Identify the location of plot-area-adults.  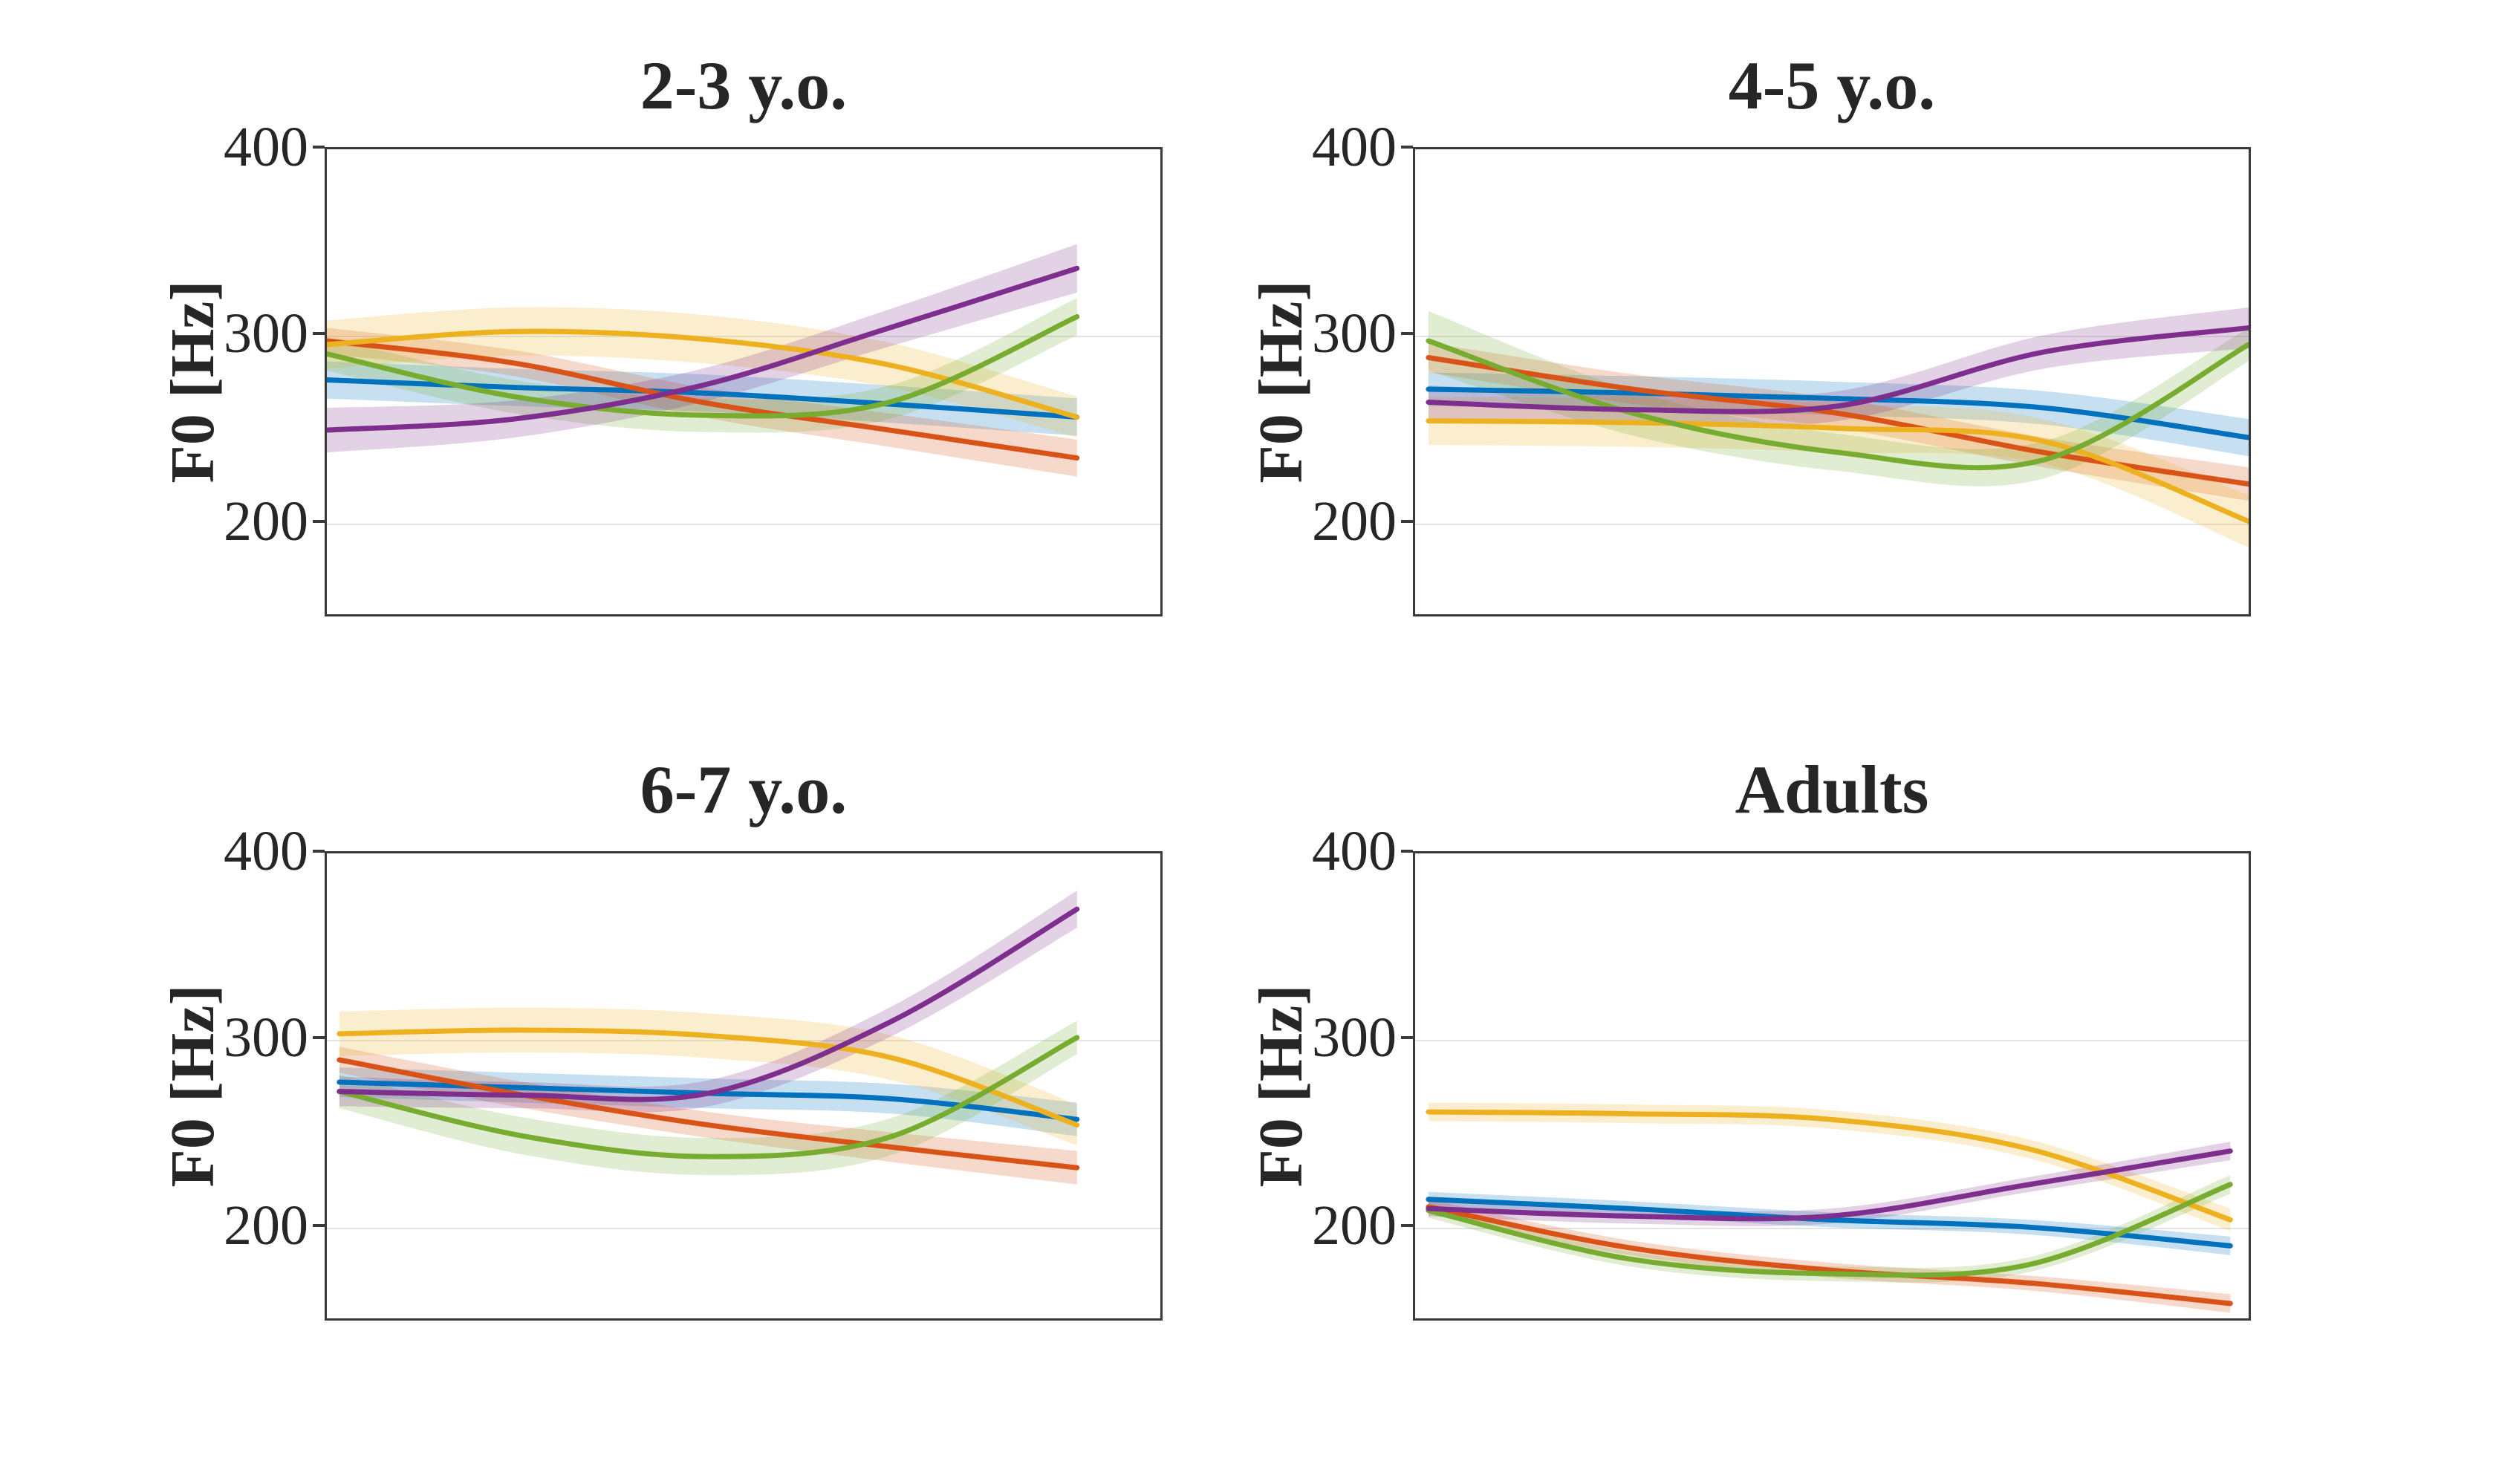
(1832, 1086).